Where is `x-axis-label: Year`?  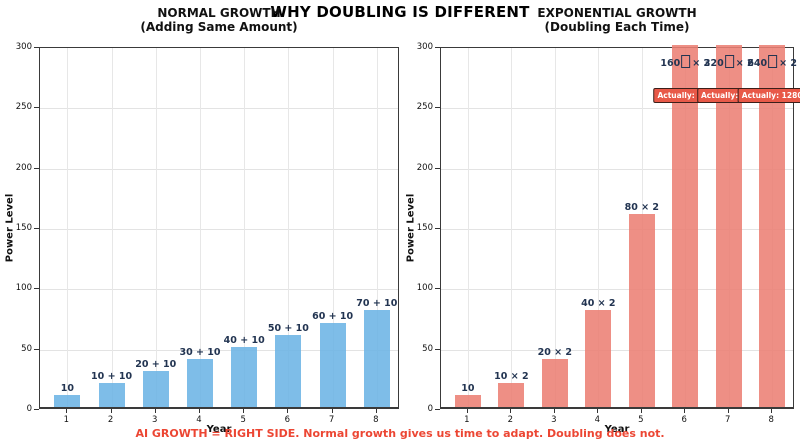
x-axis-label: Year is located at coordinates (617, 429).